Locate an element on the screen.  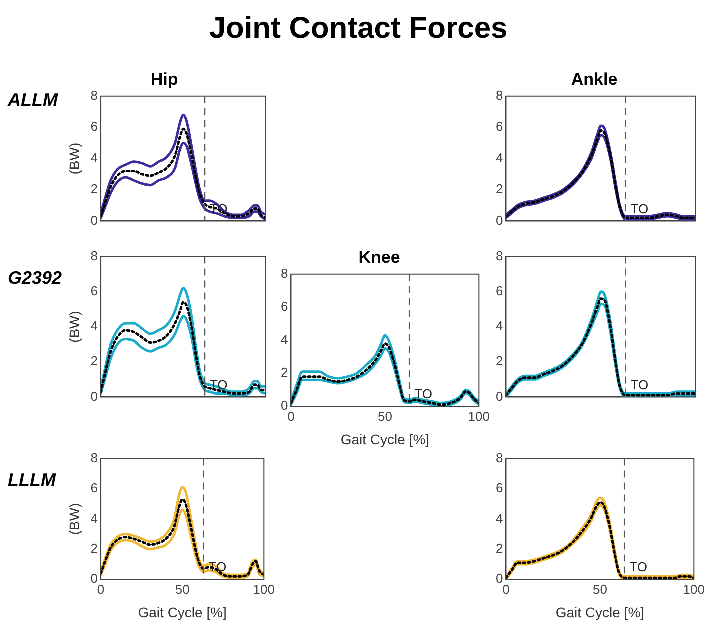
text: Joint Contact Forces is located at coordinates (358, 28).